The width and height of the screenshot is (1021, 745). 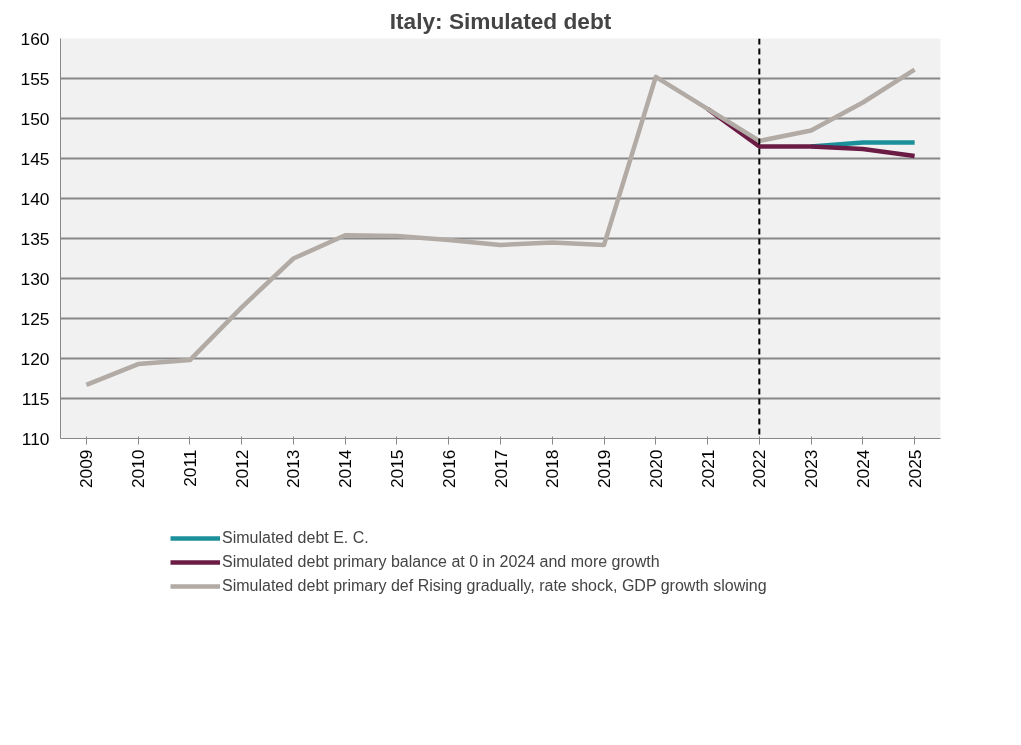 What do you see at coordinates (441, 562) in the screenshot?
I see `legend-label: Simulated debt primary balance at 0 in 2024 and more growth` at bounding box center [441, 562].